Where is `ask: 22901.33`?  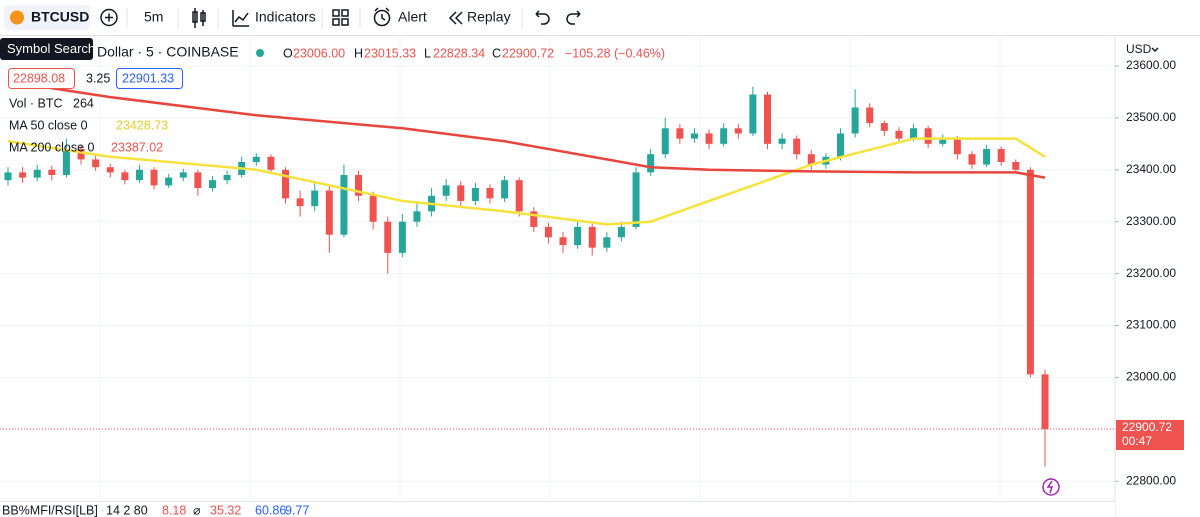
ask: 22901.33 is located at coordinates (148, 78).